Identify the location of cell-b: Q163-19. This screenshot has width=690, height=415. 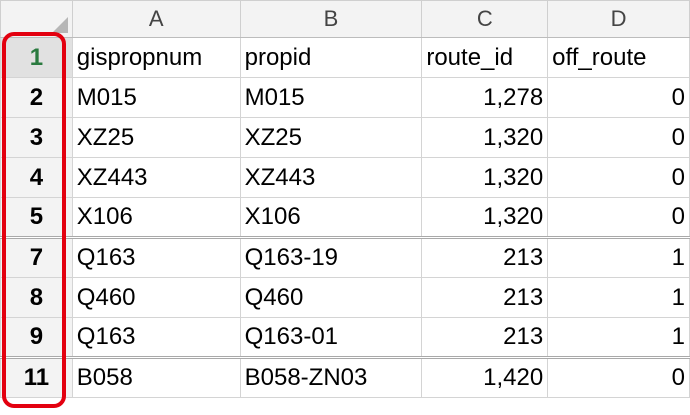
(331, 257).